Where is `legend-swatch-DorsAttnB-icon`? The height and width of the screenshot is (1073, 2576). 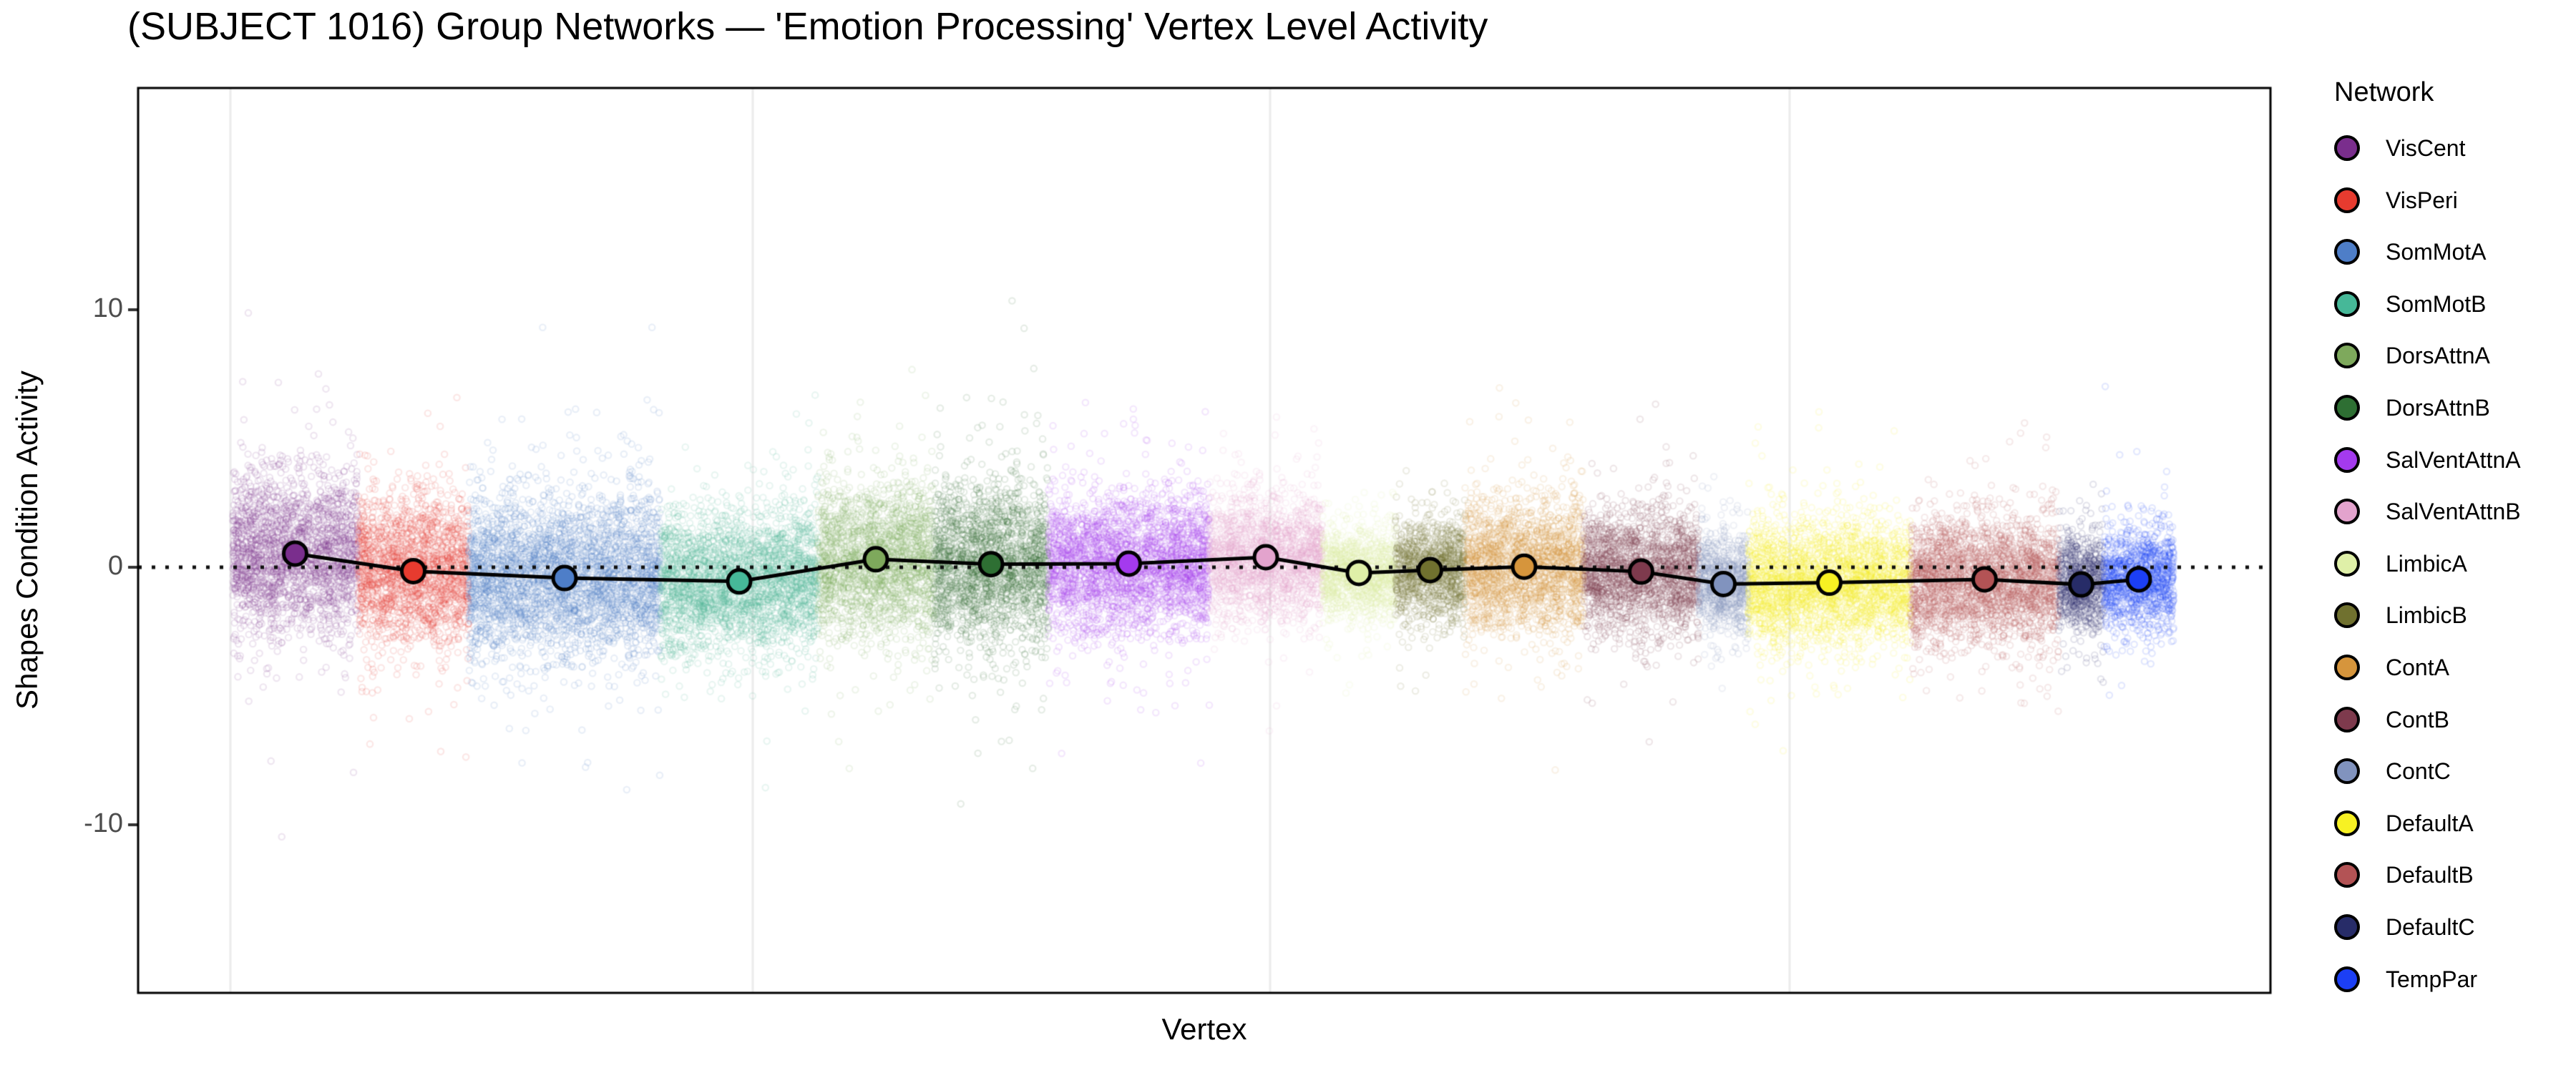
legend-swatch-DorsAttnB-icon is located at coordinates (2347, 408).